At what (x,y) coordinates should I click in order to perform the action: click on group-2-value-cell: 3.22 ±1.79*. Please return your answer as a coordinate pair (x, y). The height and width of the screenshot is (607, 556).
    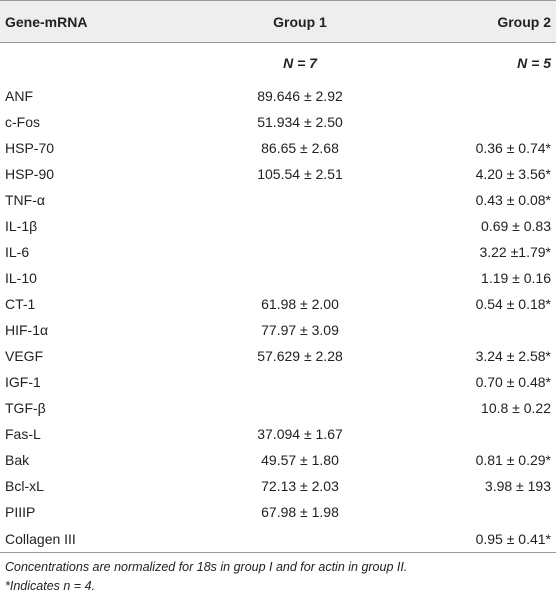
    Looking at the image, I should click on (515, 252).